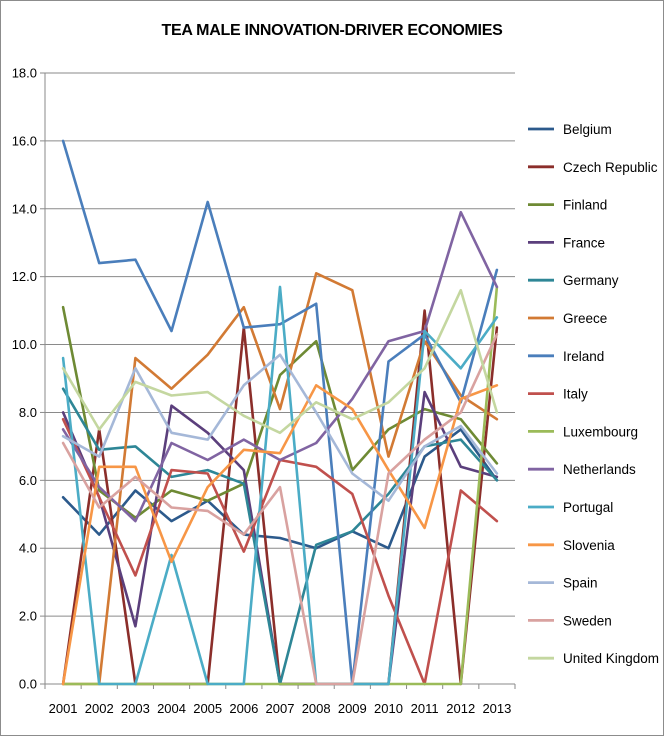 Image resolution: width=664 pixels, height=736 pixels. I want to click on x-tick-label: 2007, so click(280, 708).